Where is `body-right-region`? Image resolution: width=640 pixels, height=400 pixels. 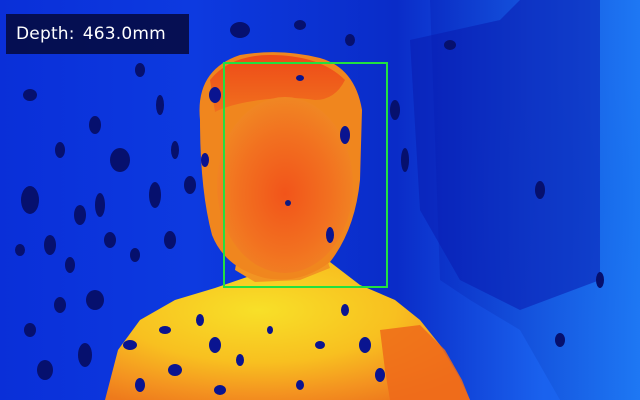 body-right-region is located at coordinates (425, 362).